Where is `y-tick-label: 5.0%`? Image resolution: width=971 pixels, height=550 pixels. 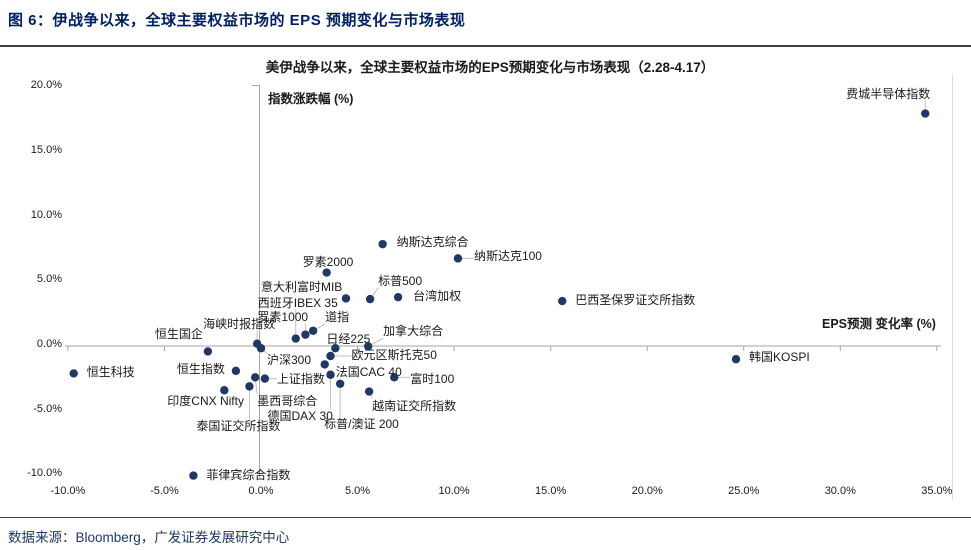
y-tick-label: 5.0% is located at coordinates (49, 279).